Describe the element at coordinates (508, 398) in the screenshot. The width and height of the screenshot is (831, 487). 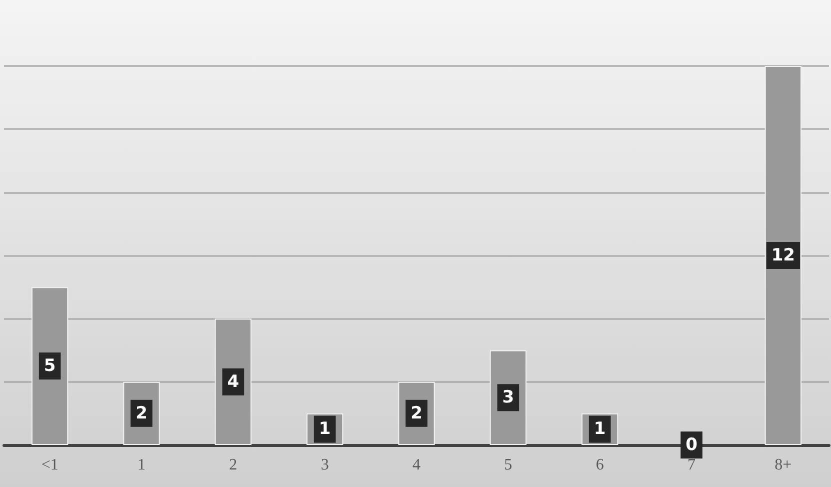
I see `data-label: 3` at that location.